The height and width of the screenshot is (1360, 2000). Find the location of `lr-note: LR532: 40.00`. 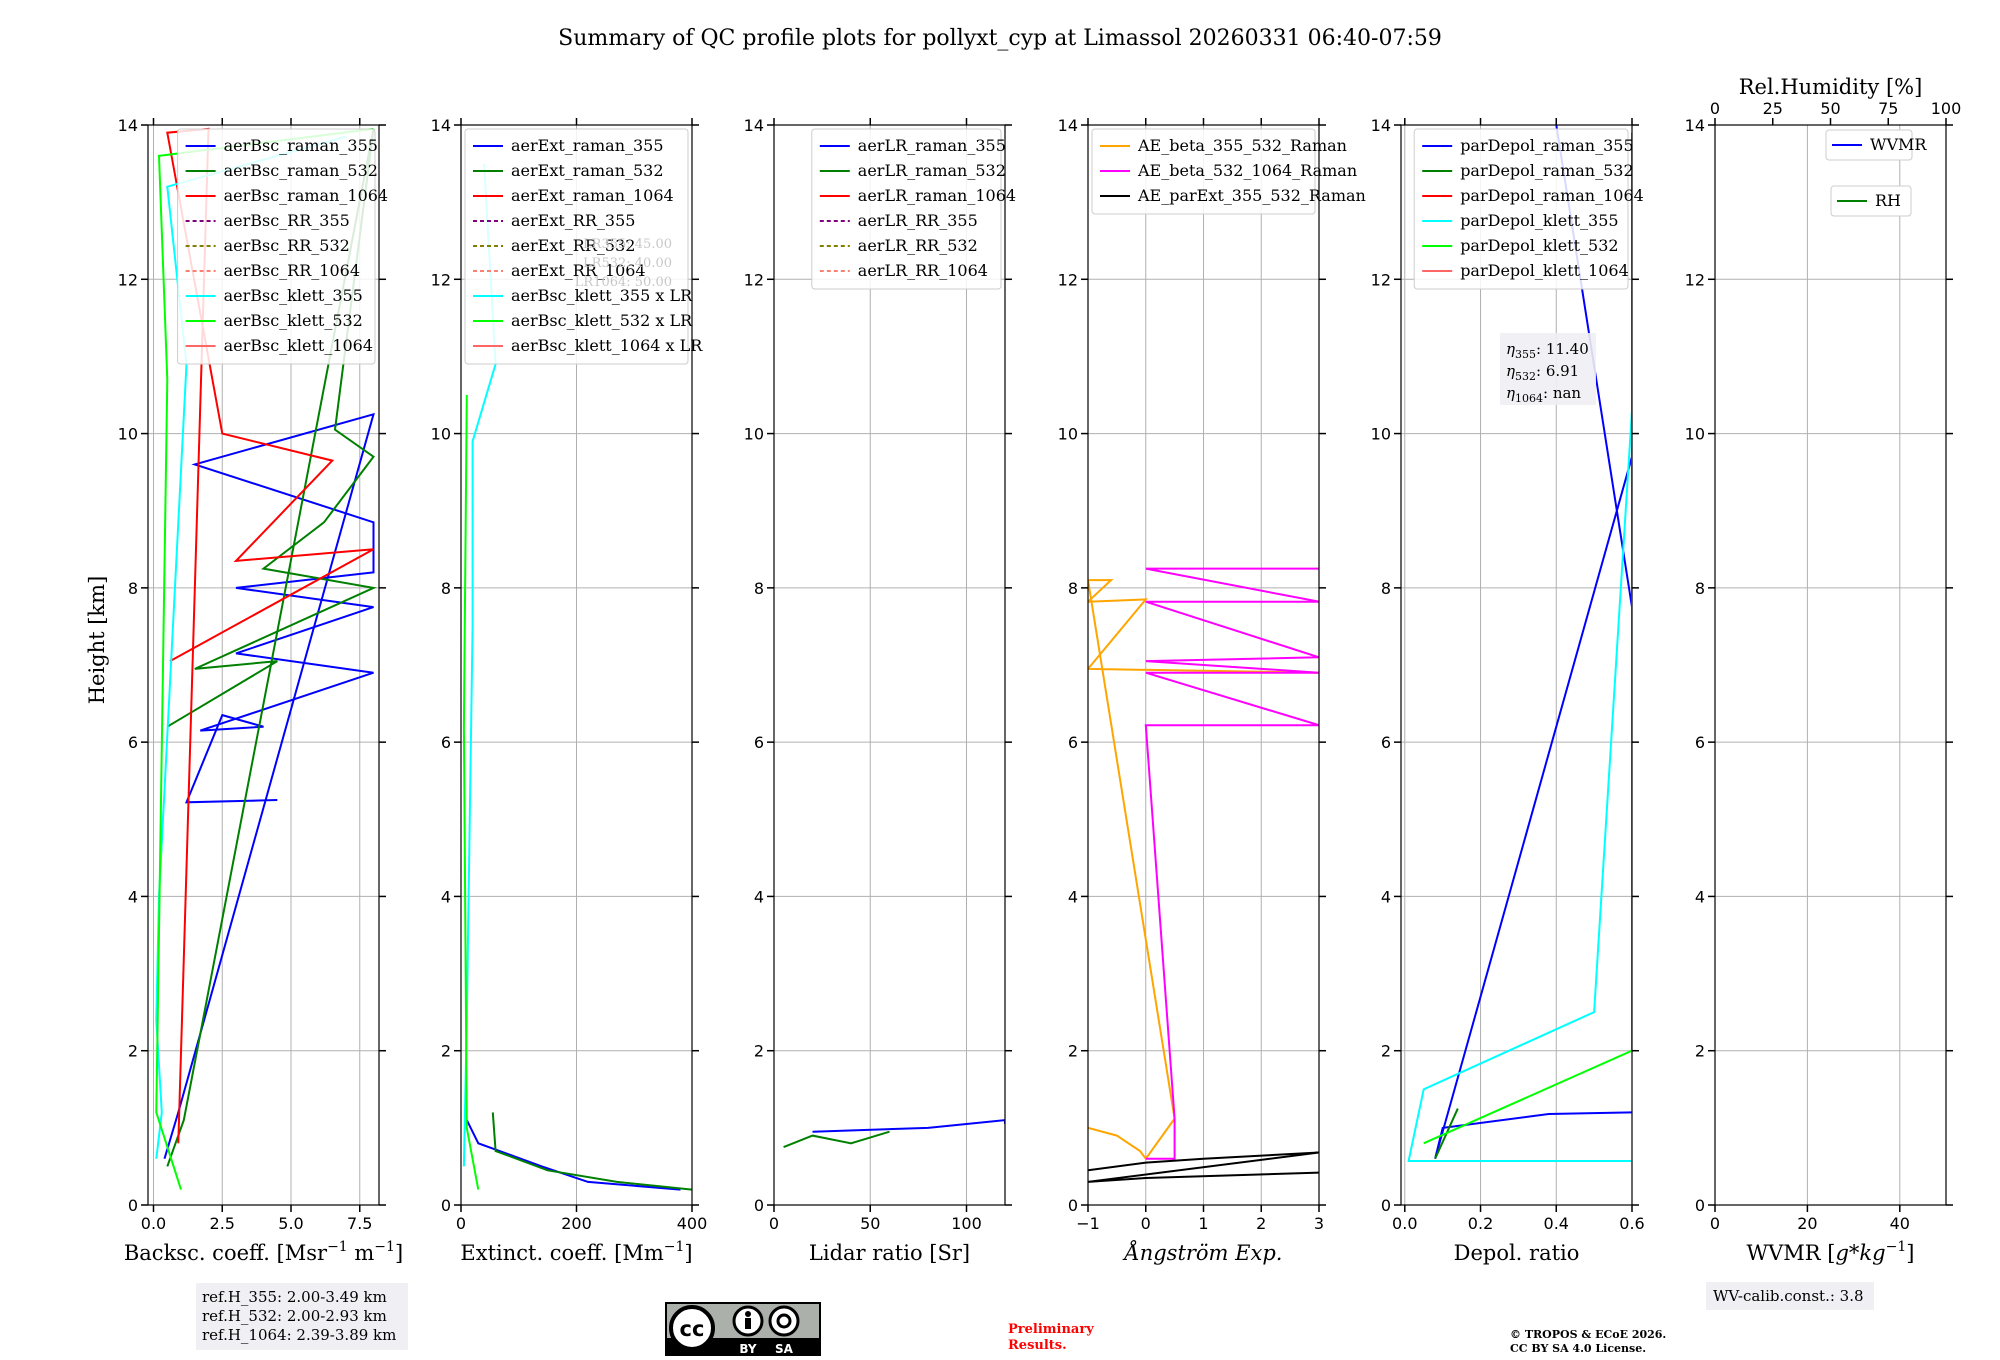

lr-note: LR532: 40.00 is located at coordinates (627, 263).